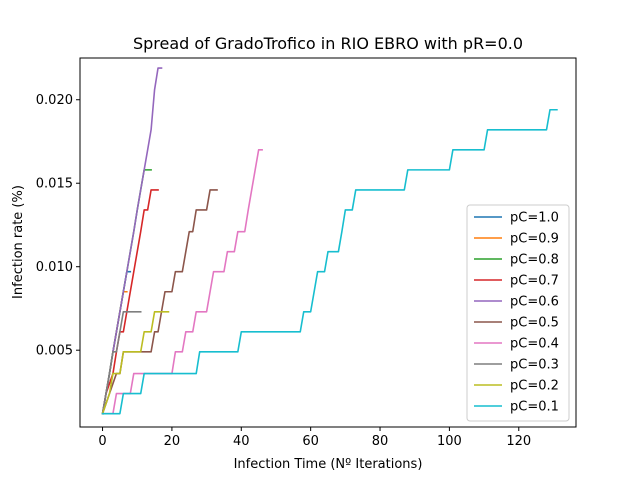  I want to click on legend-label-4: pC=0.6, so click(534, 302).